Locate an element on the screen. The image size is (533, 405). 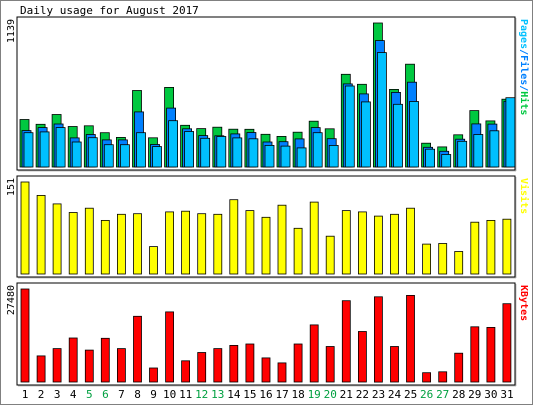
axis-title-part: Visits is located at coordinates (524, 196).